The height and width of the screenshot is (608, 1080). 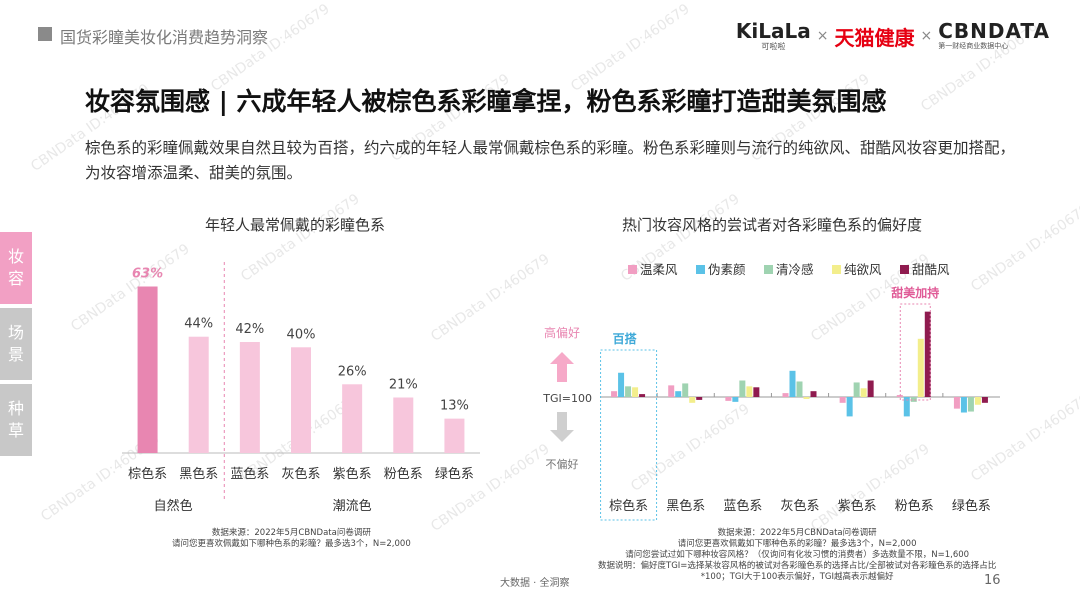 I want to click on section-title: 国货彩瞳美妆化消费趋势洞察, so click(x=164, y=37).